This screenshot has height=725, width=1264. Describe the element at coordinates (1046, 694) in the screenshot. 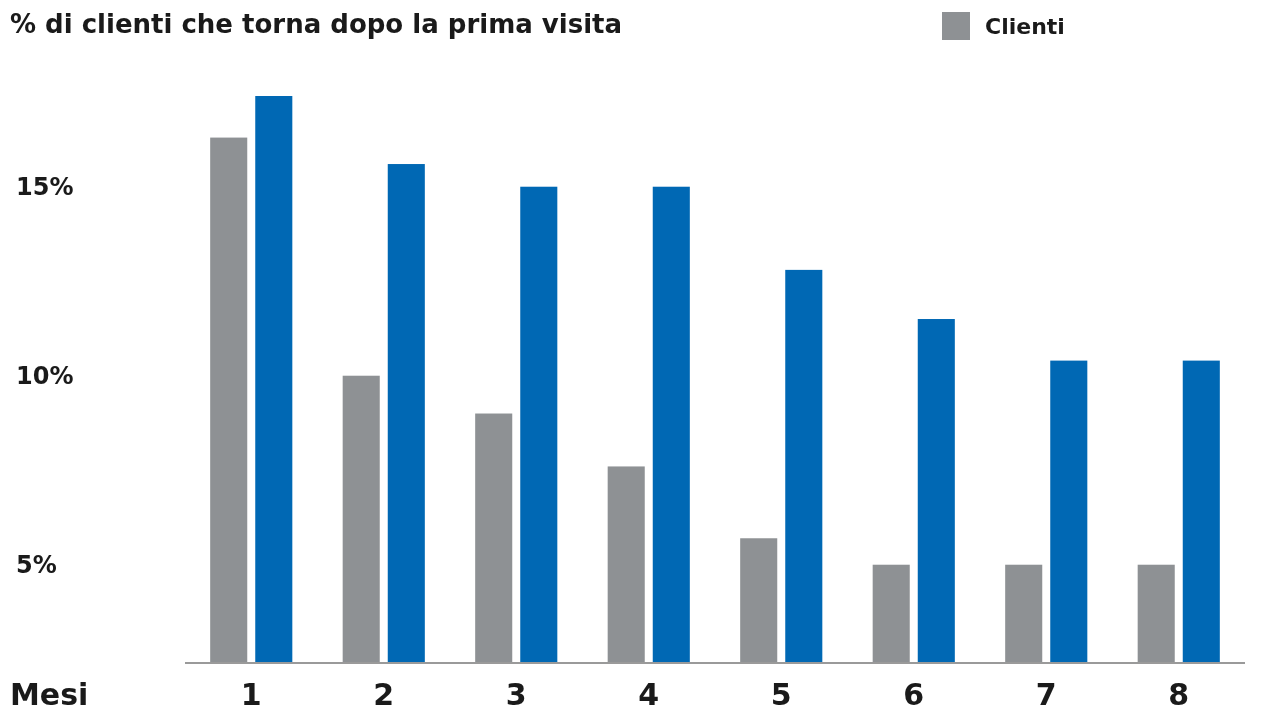

I see `x-tick-label: 7` at that location.